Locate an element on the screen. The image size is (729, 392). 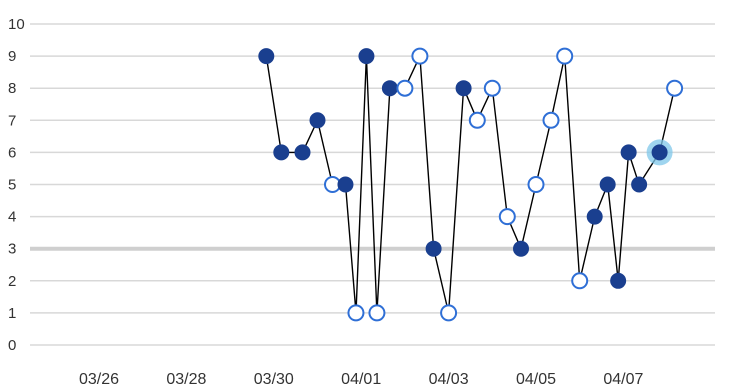
y-tick-label: 9 is located at coordinates (12, 56).